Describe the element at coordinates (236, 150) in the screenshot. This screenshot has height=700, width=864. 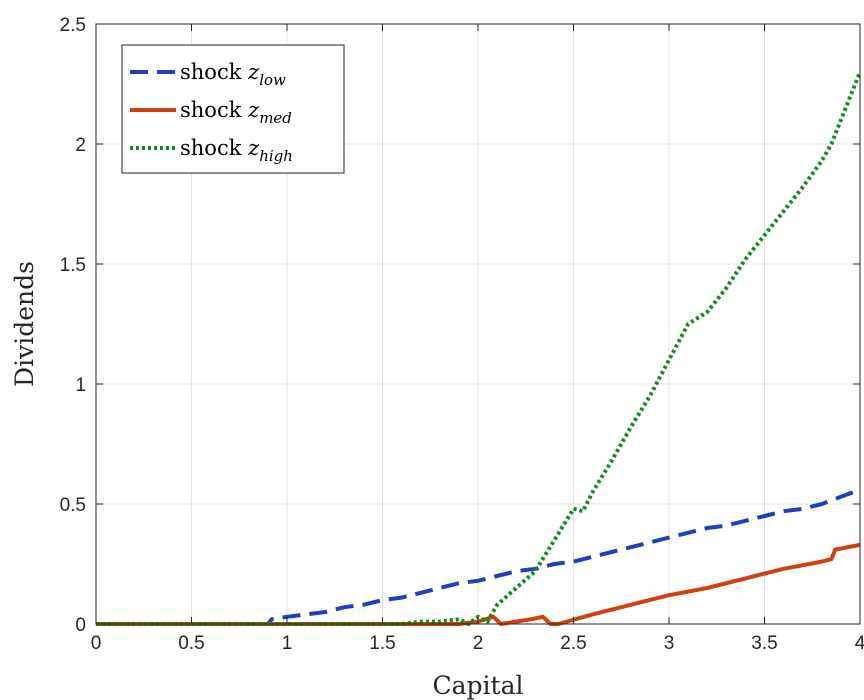
I see `legend-label-high: shock zhigh` at that location.